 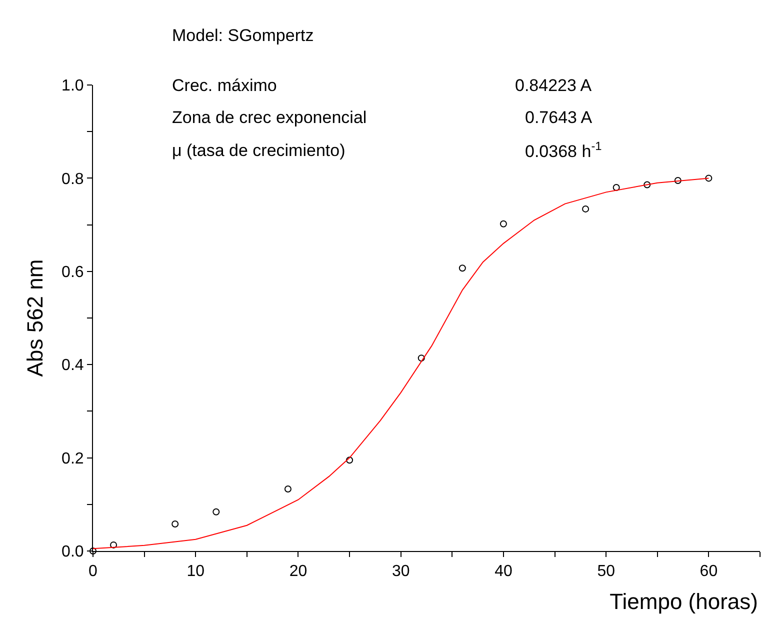 I want to click on x-tick-label: 0, so click(x=93, y=571).